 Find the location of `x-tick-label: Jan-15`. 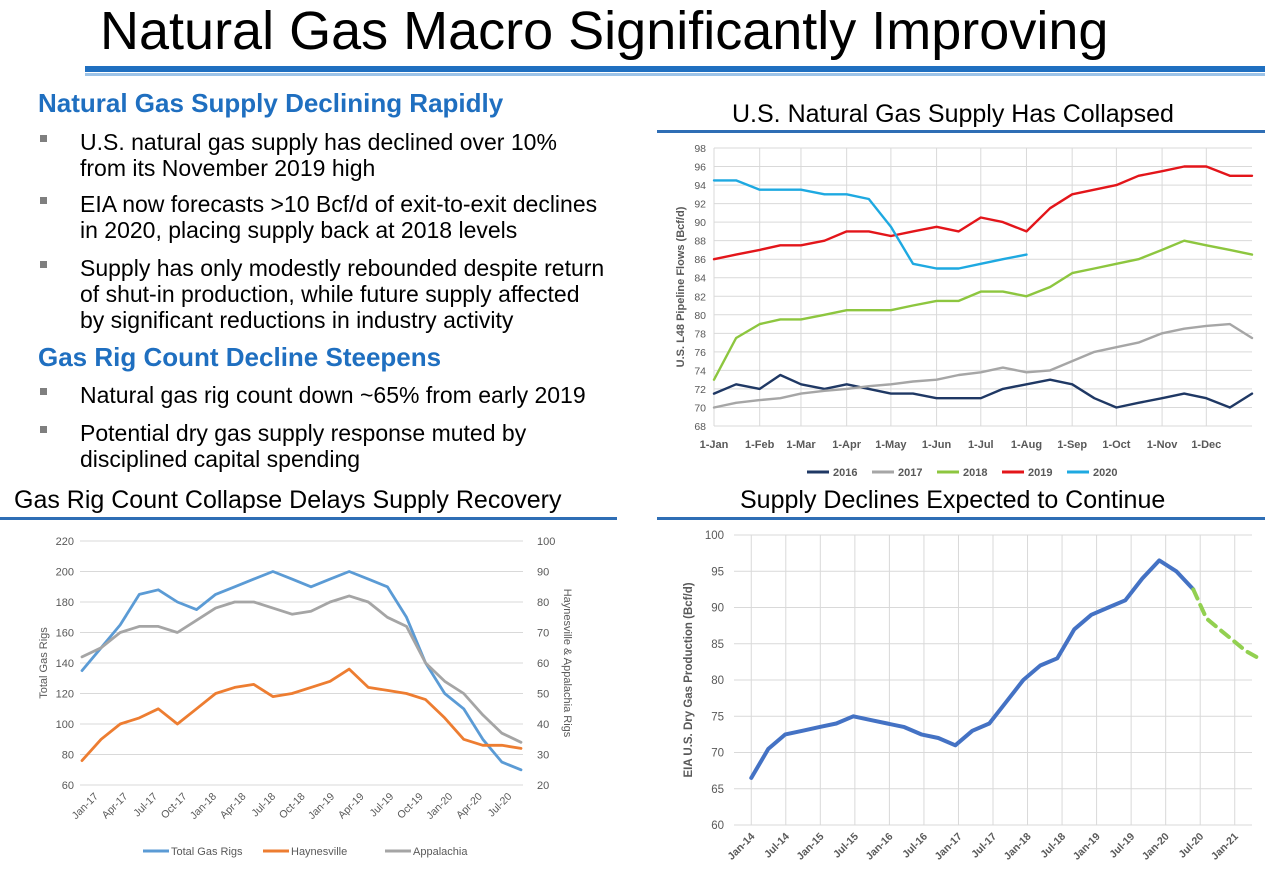

x-tick-label: Jan-15 is located at coordinates (810, 847).